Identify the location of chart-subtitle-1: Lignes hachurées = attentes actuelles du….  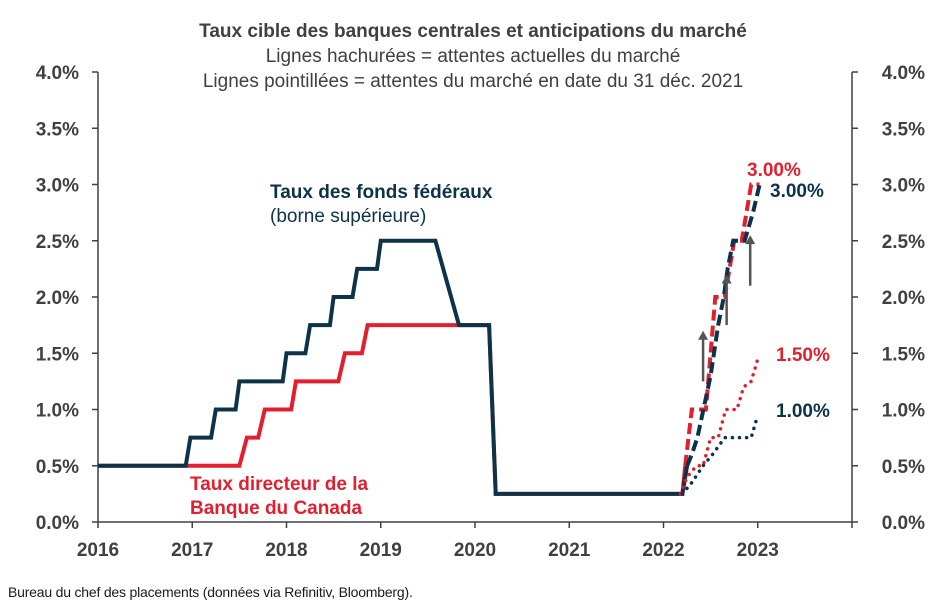
(473, 56).